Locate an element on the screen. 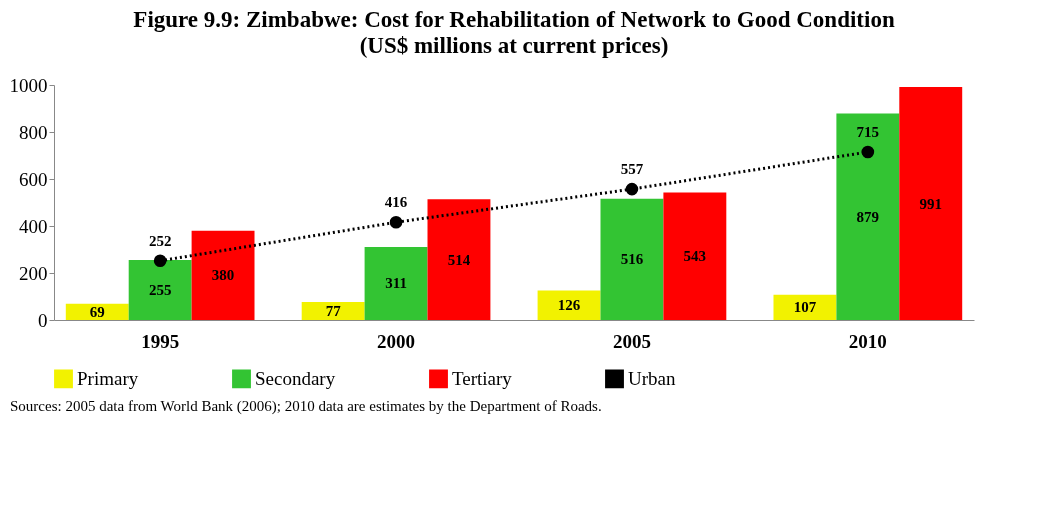 This screenshot has width=1039, height=523. data-label: 77 is located at coordinates (333, 310).